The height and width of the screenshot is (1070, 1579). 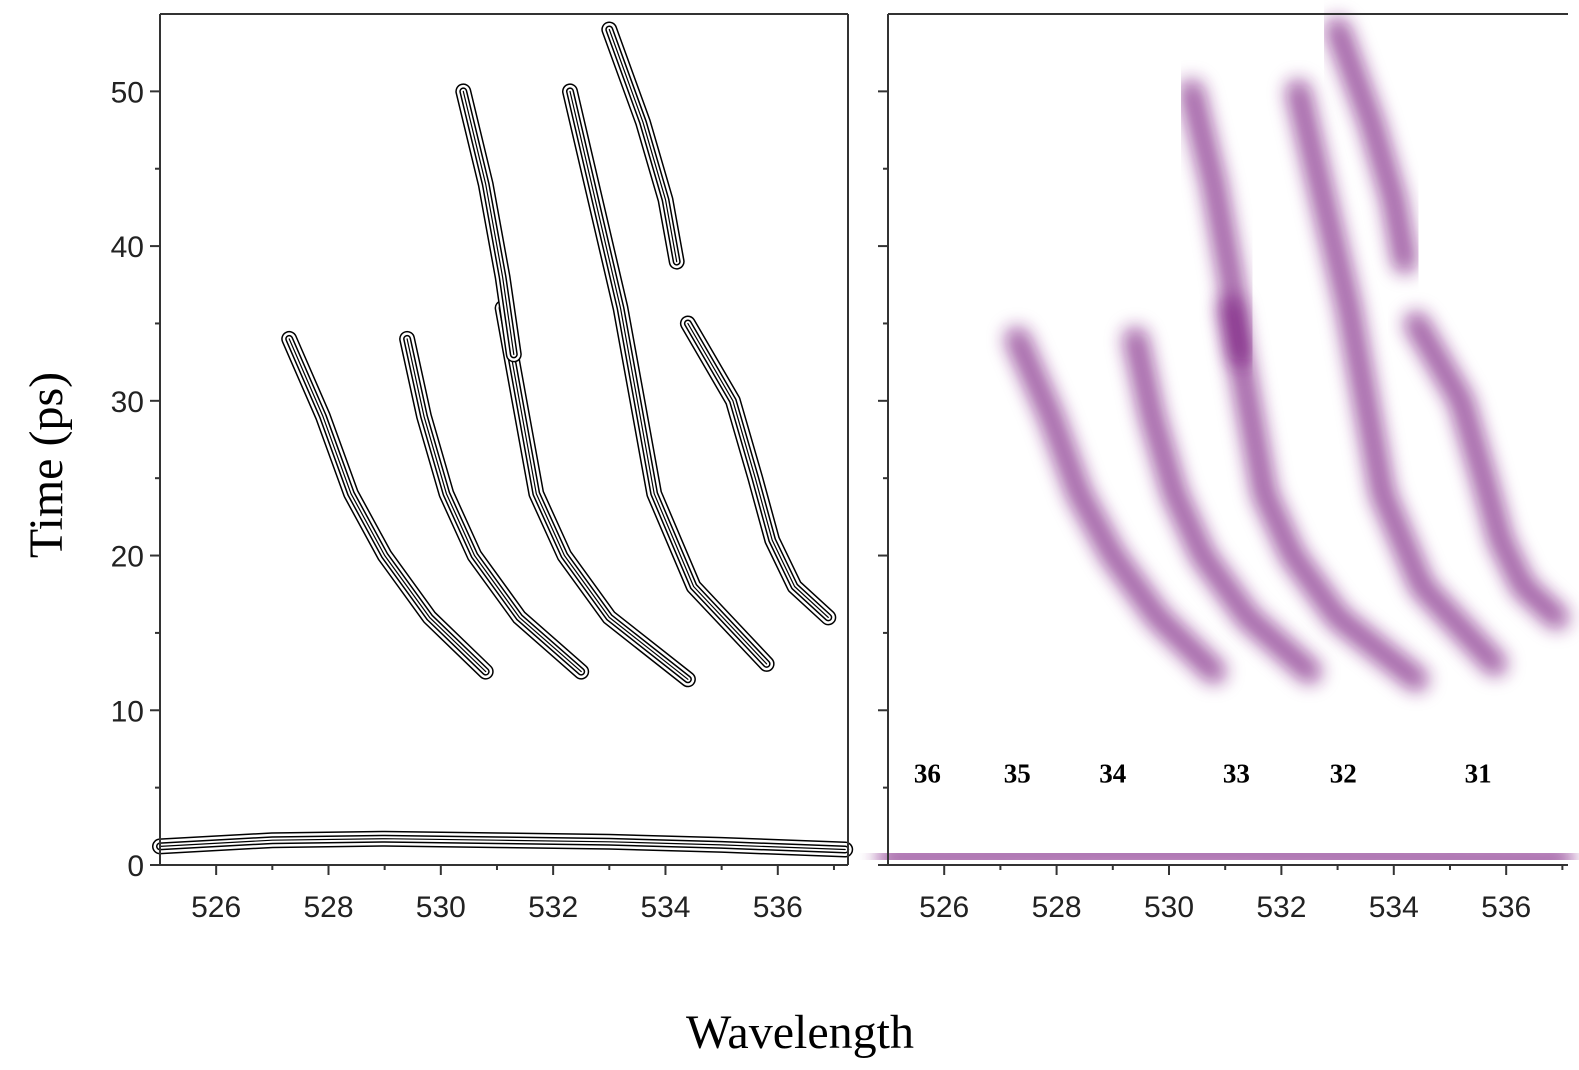 I want to click on annotation: 34, so click(x=1112, y=774).